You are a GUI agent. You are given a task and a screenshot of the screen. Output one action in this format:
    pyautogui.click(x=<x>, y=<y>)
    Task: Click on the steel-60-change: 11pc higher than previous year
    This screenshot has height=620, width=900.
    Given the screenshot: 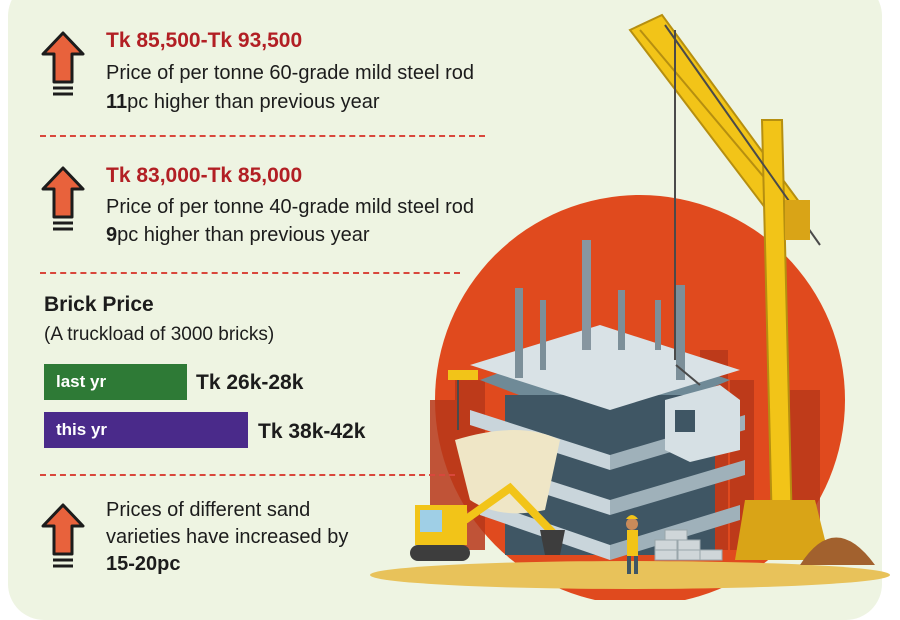 What is the action you would take?
    pyautogui.click(x=243, y=102)
    